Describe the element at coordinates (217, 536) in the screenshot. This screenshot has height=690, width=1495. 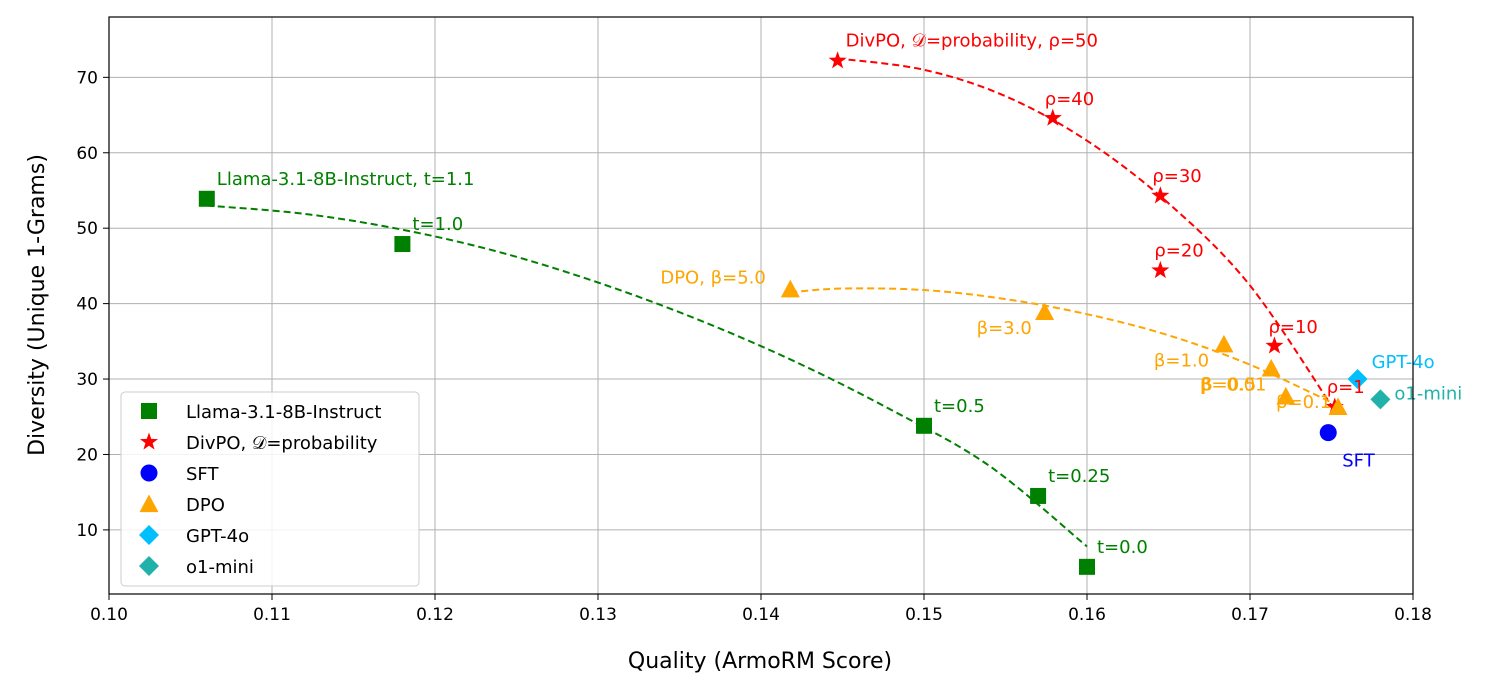
I see `legend-entry: GPT-4o` at that location.